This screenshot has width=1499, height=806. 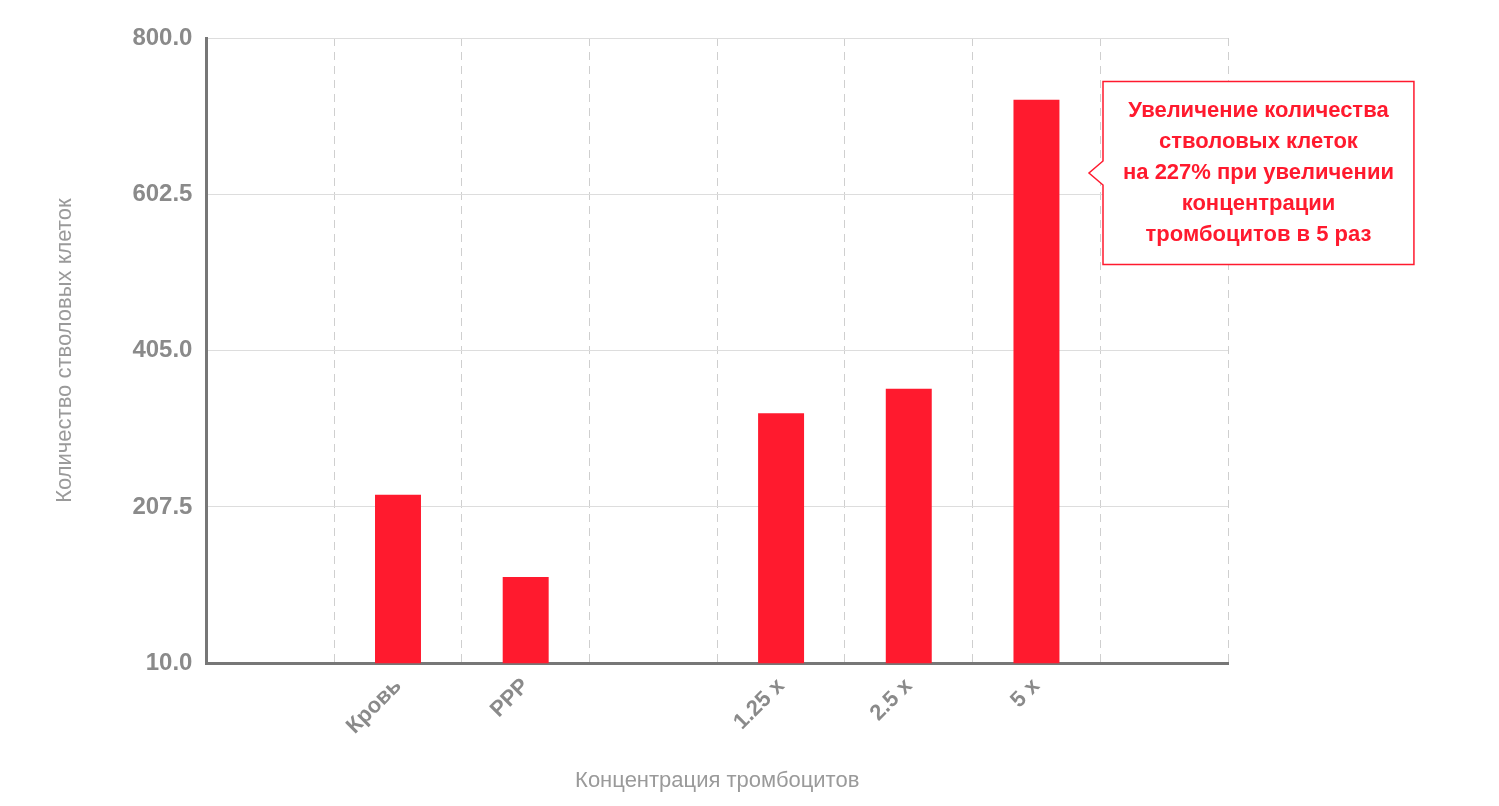 What do you see at coordinates (1258, 172) in the screenshot?
I see `annotation: Увеличение количества стволовых клеток на 227% при увеличении концентрации тромбоцитов в 5 раз` at bounding box center [1258, 172].